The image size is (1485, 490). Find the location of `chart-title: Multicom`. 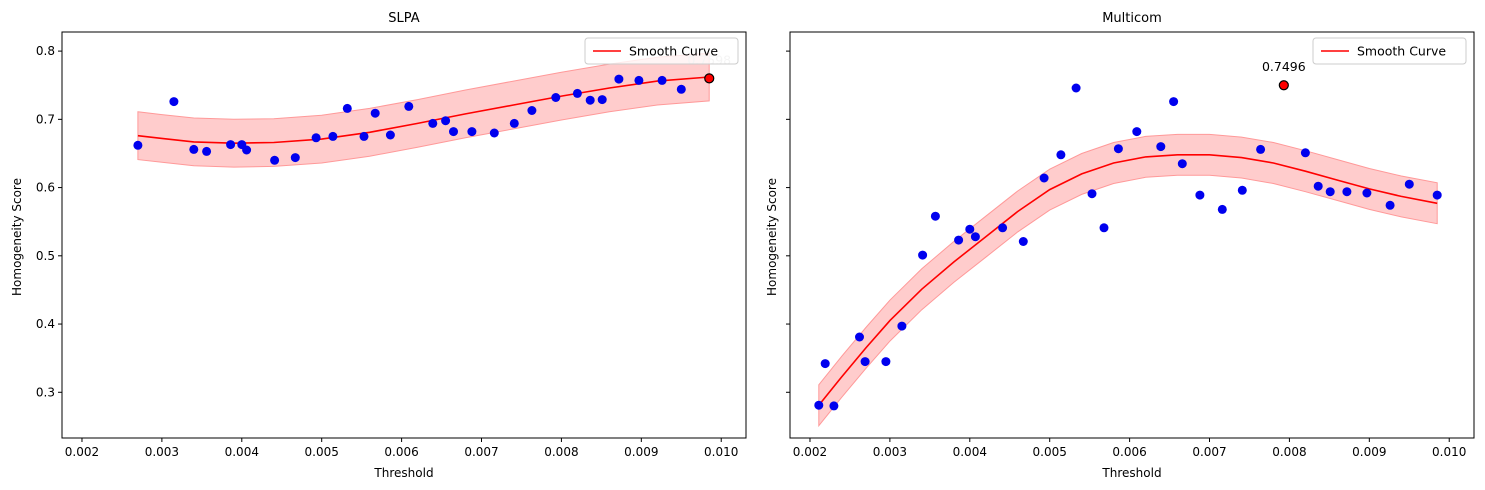

chart-title: Multicom is located at coordinates (1132, 18).